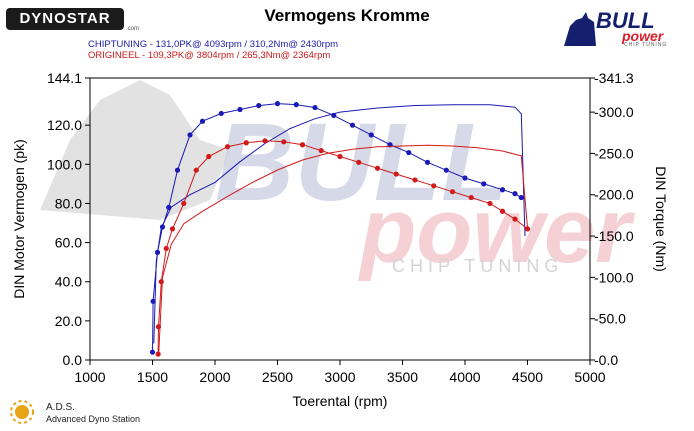 This screenshot has width=694, height=431. I want to click on y-right-tick-label: -50.0, so click(610, 319).